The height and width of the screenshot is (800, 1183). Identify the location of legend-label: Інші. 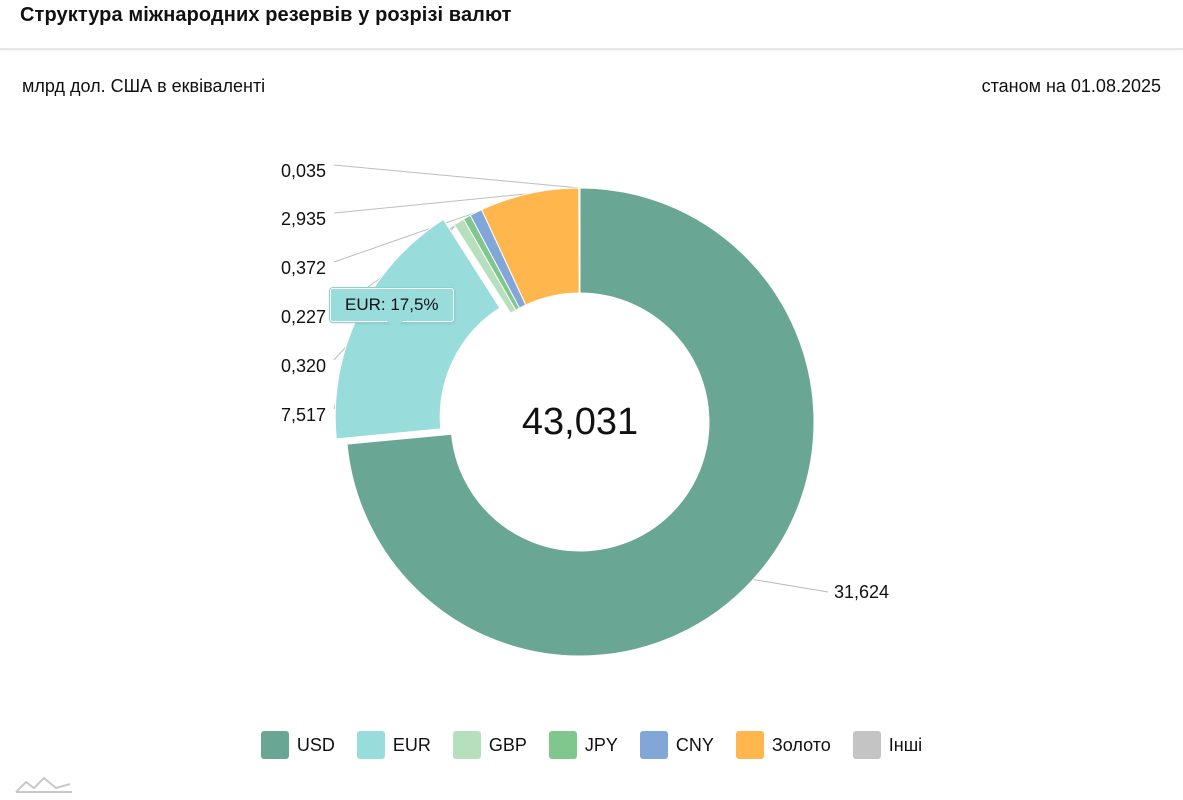
(905, 744).